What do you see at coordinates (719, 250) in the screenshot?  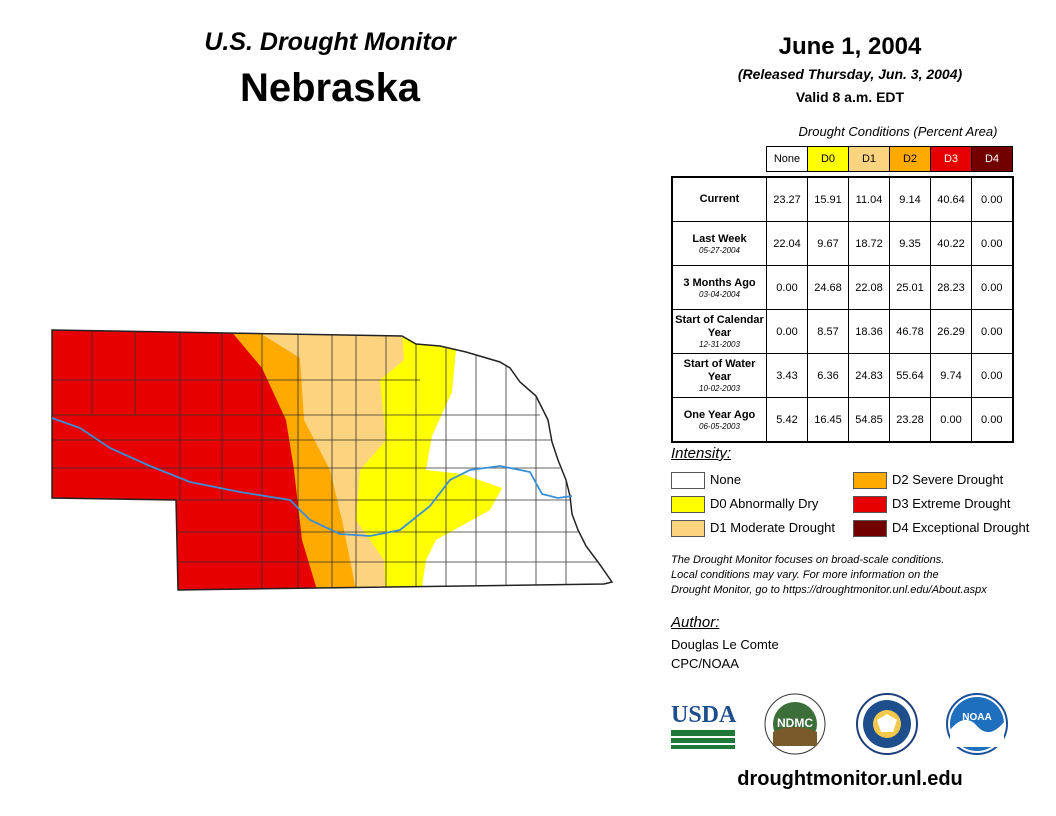 I see `row-date: 05-27-2004` at bounding box center [719, 250].